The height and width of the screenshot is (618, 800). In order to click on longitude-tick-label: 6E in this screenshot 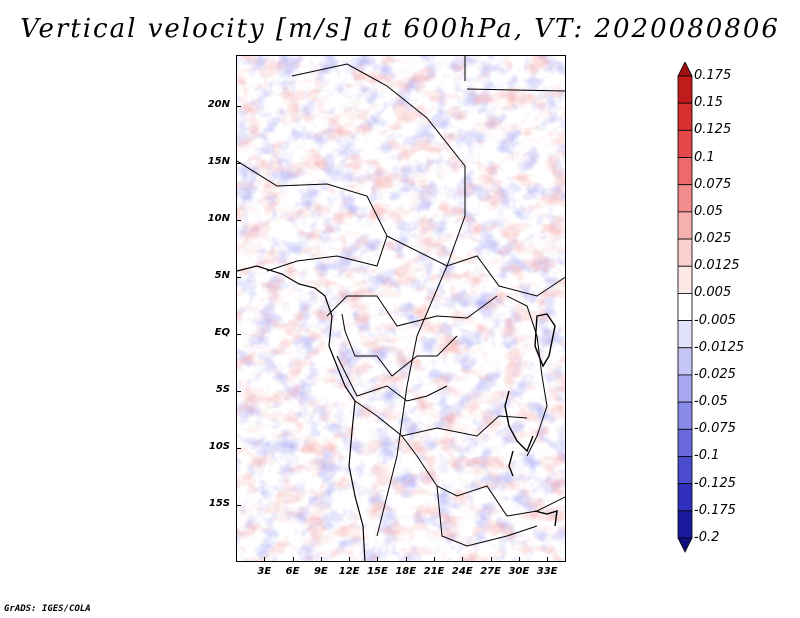, I will do `click(292, 571)`.